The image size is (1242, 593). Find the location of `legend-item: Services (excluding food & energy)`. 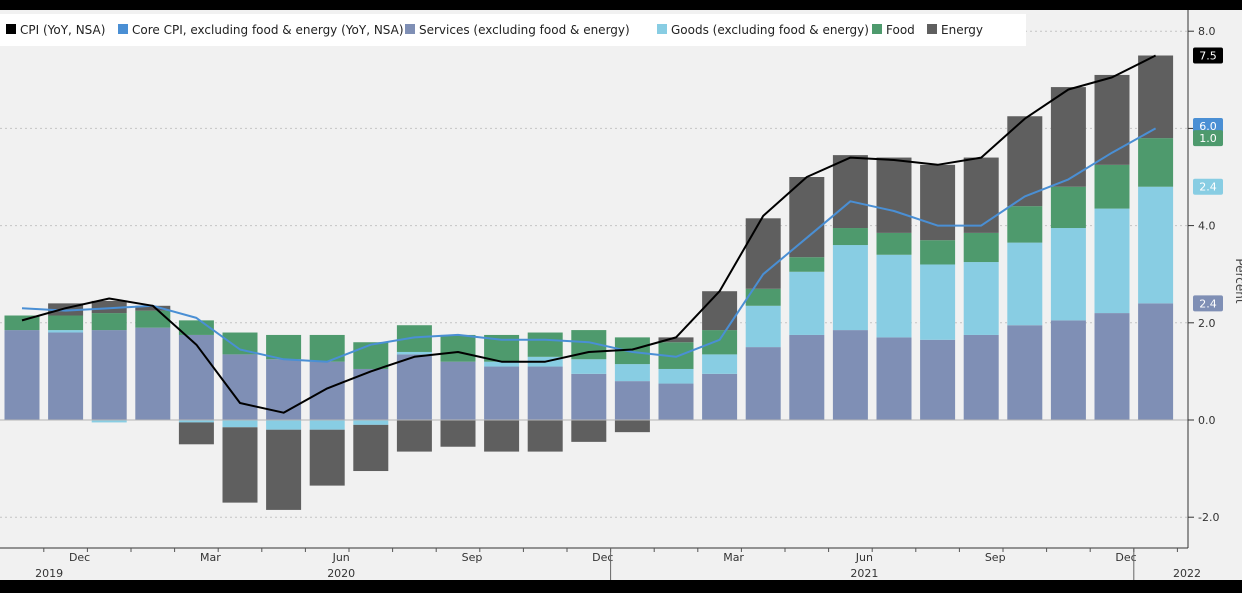

legend-item: Services (excluding food & energy) is located at coordinates (517, 30).